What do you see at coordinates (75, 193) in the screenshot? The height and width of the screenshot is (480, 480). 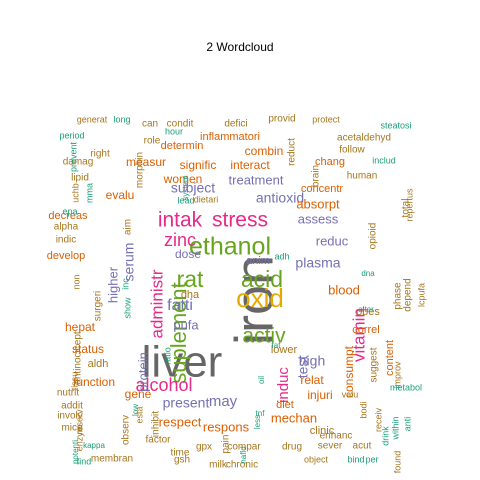 I see `word-uchb: uchb` at bounding box center [75, 193].